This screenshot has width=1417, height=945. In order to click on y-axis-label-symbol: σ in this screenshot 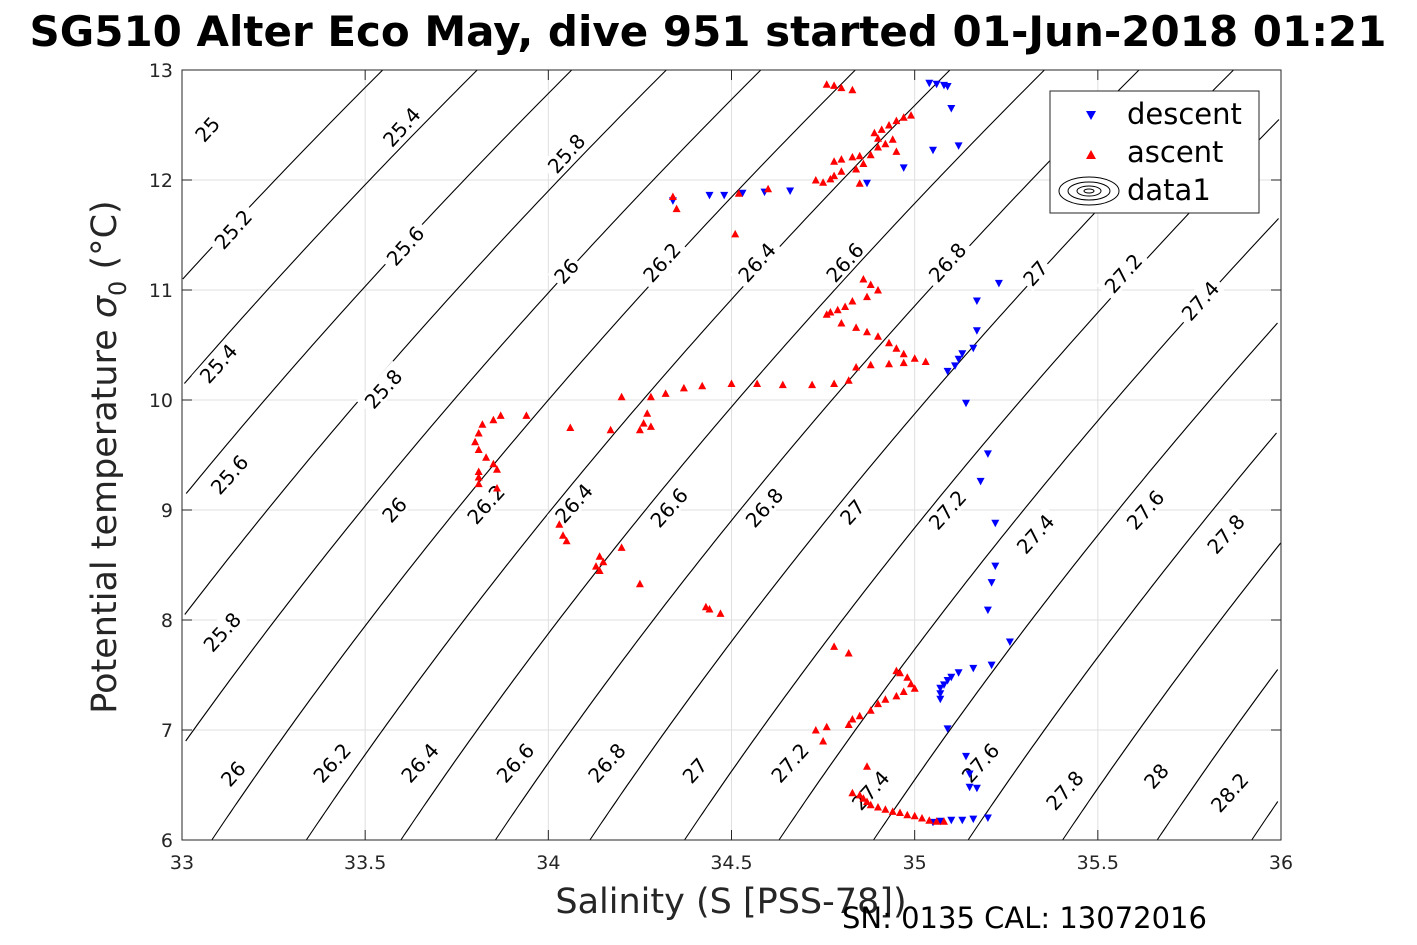, I will do `click(105, 306)`.